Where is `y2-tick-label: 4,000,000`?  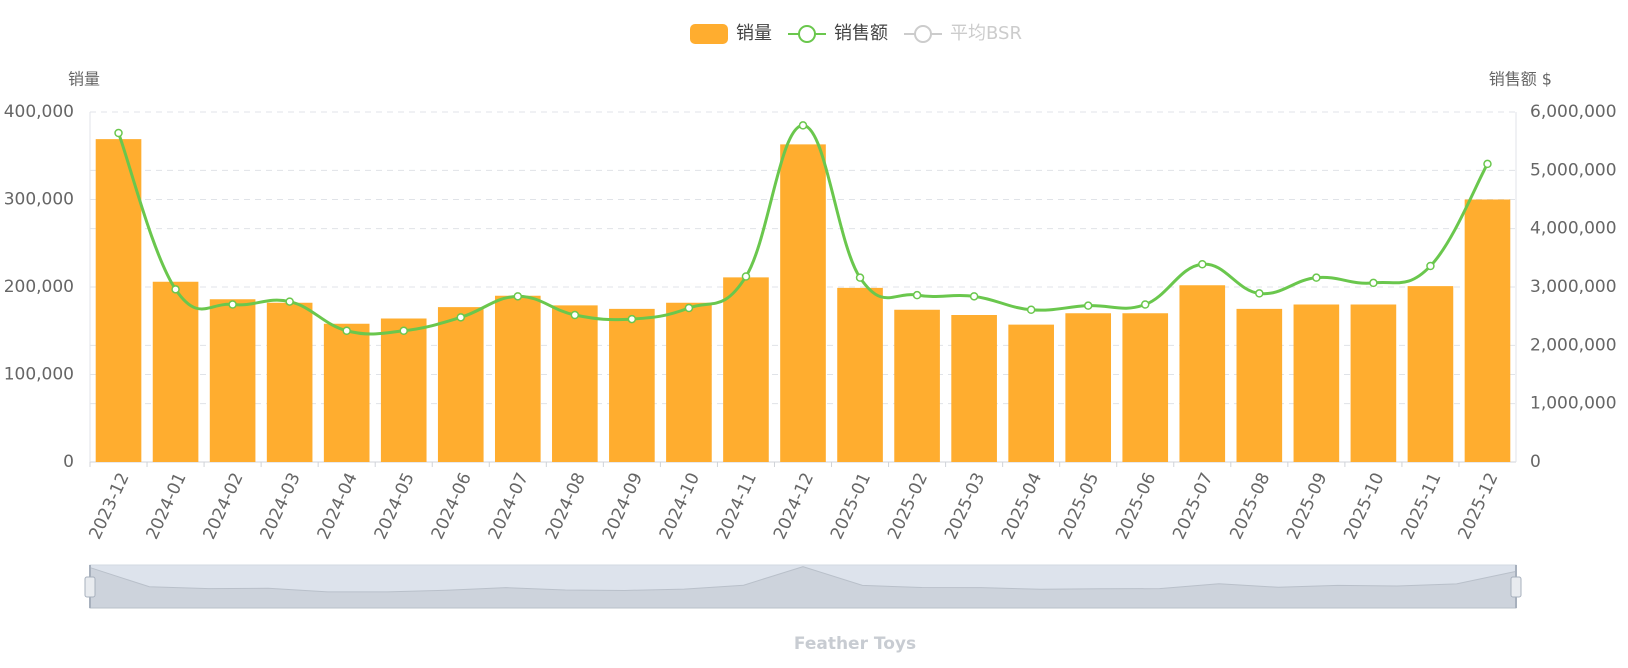
y2-tick-label: 4,000,000 is located at coordinates (1573, 229).